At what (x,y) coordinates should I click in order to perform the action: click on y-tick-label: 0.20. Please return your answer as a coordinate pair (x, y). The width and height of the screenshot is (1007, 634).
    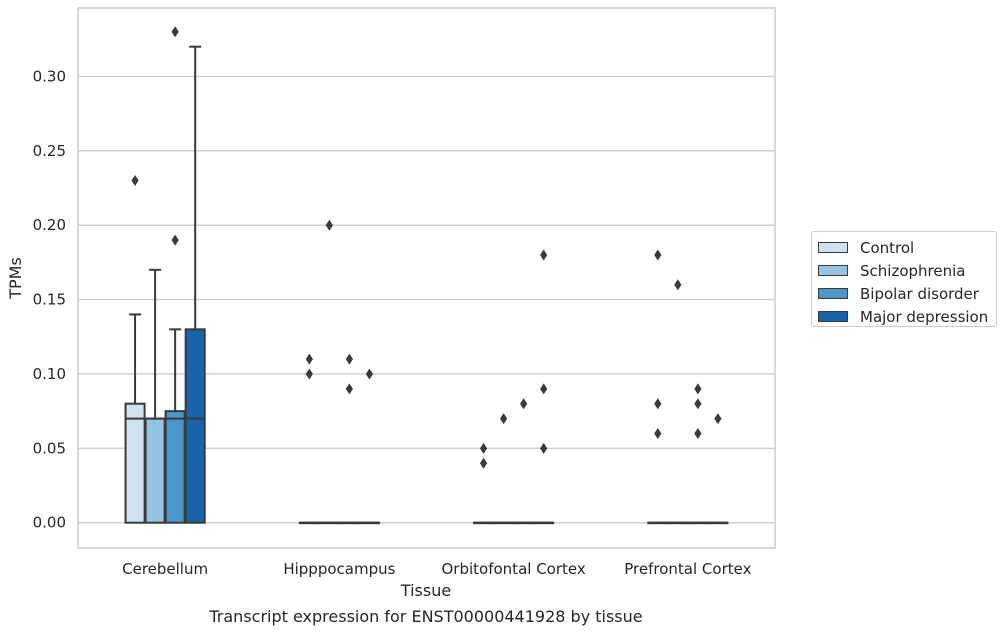
    Looking at the image, I should click on (49, 225).